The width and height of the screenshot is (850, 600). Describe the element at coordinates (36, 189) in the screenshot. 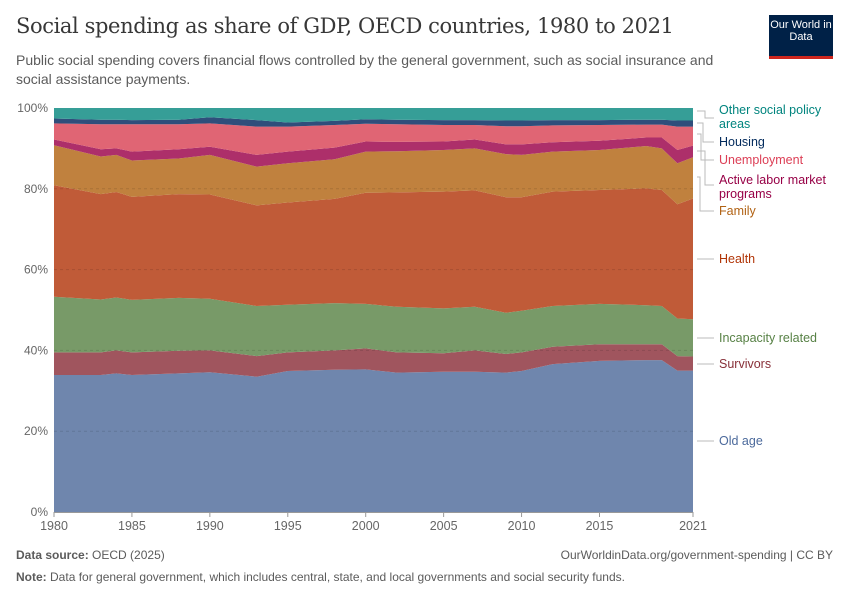

I see `y-tick-label: 80%` at that location.